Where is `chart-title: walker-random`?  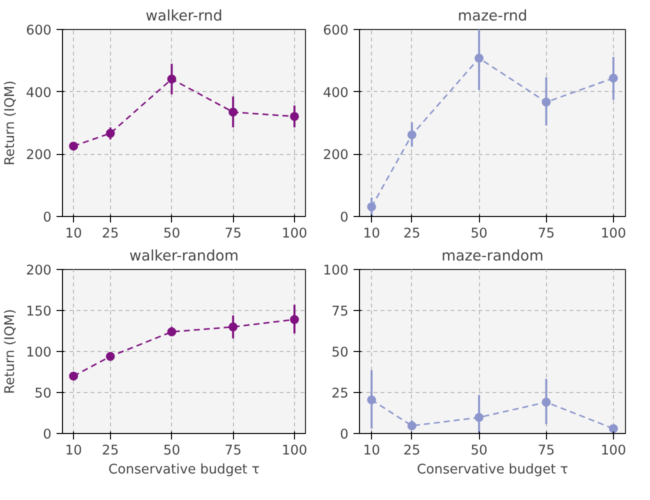
chart-title: walker-random is located at coordinates (184, 256).